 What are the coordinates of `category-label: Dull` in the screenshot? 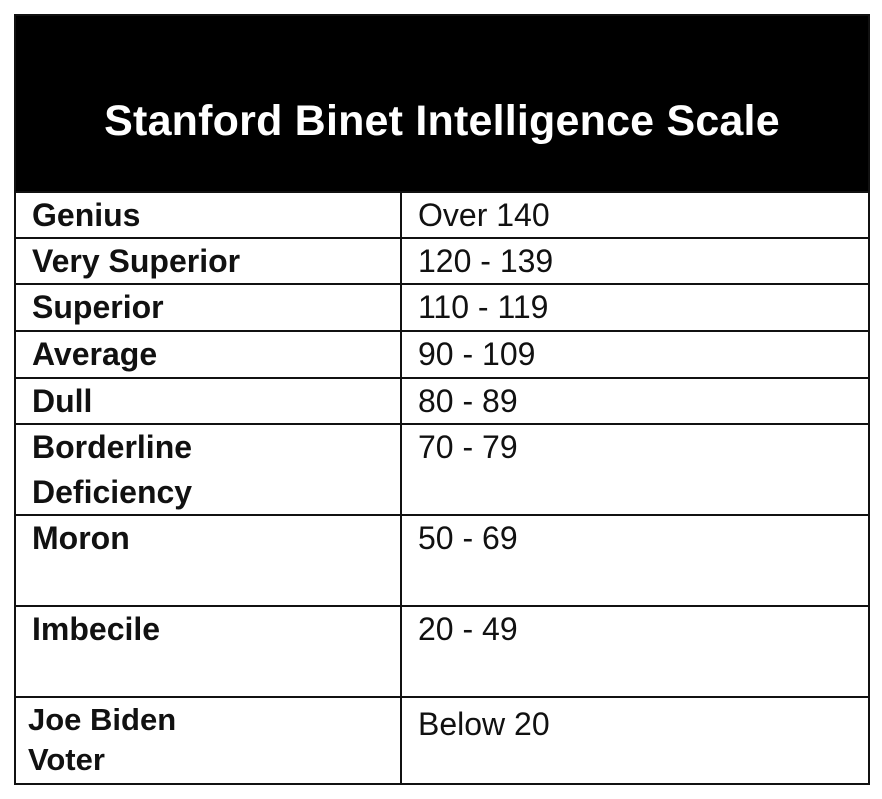 It's located at (209, 401).